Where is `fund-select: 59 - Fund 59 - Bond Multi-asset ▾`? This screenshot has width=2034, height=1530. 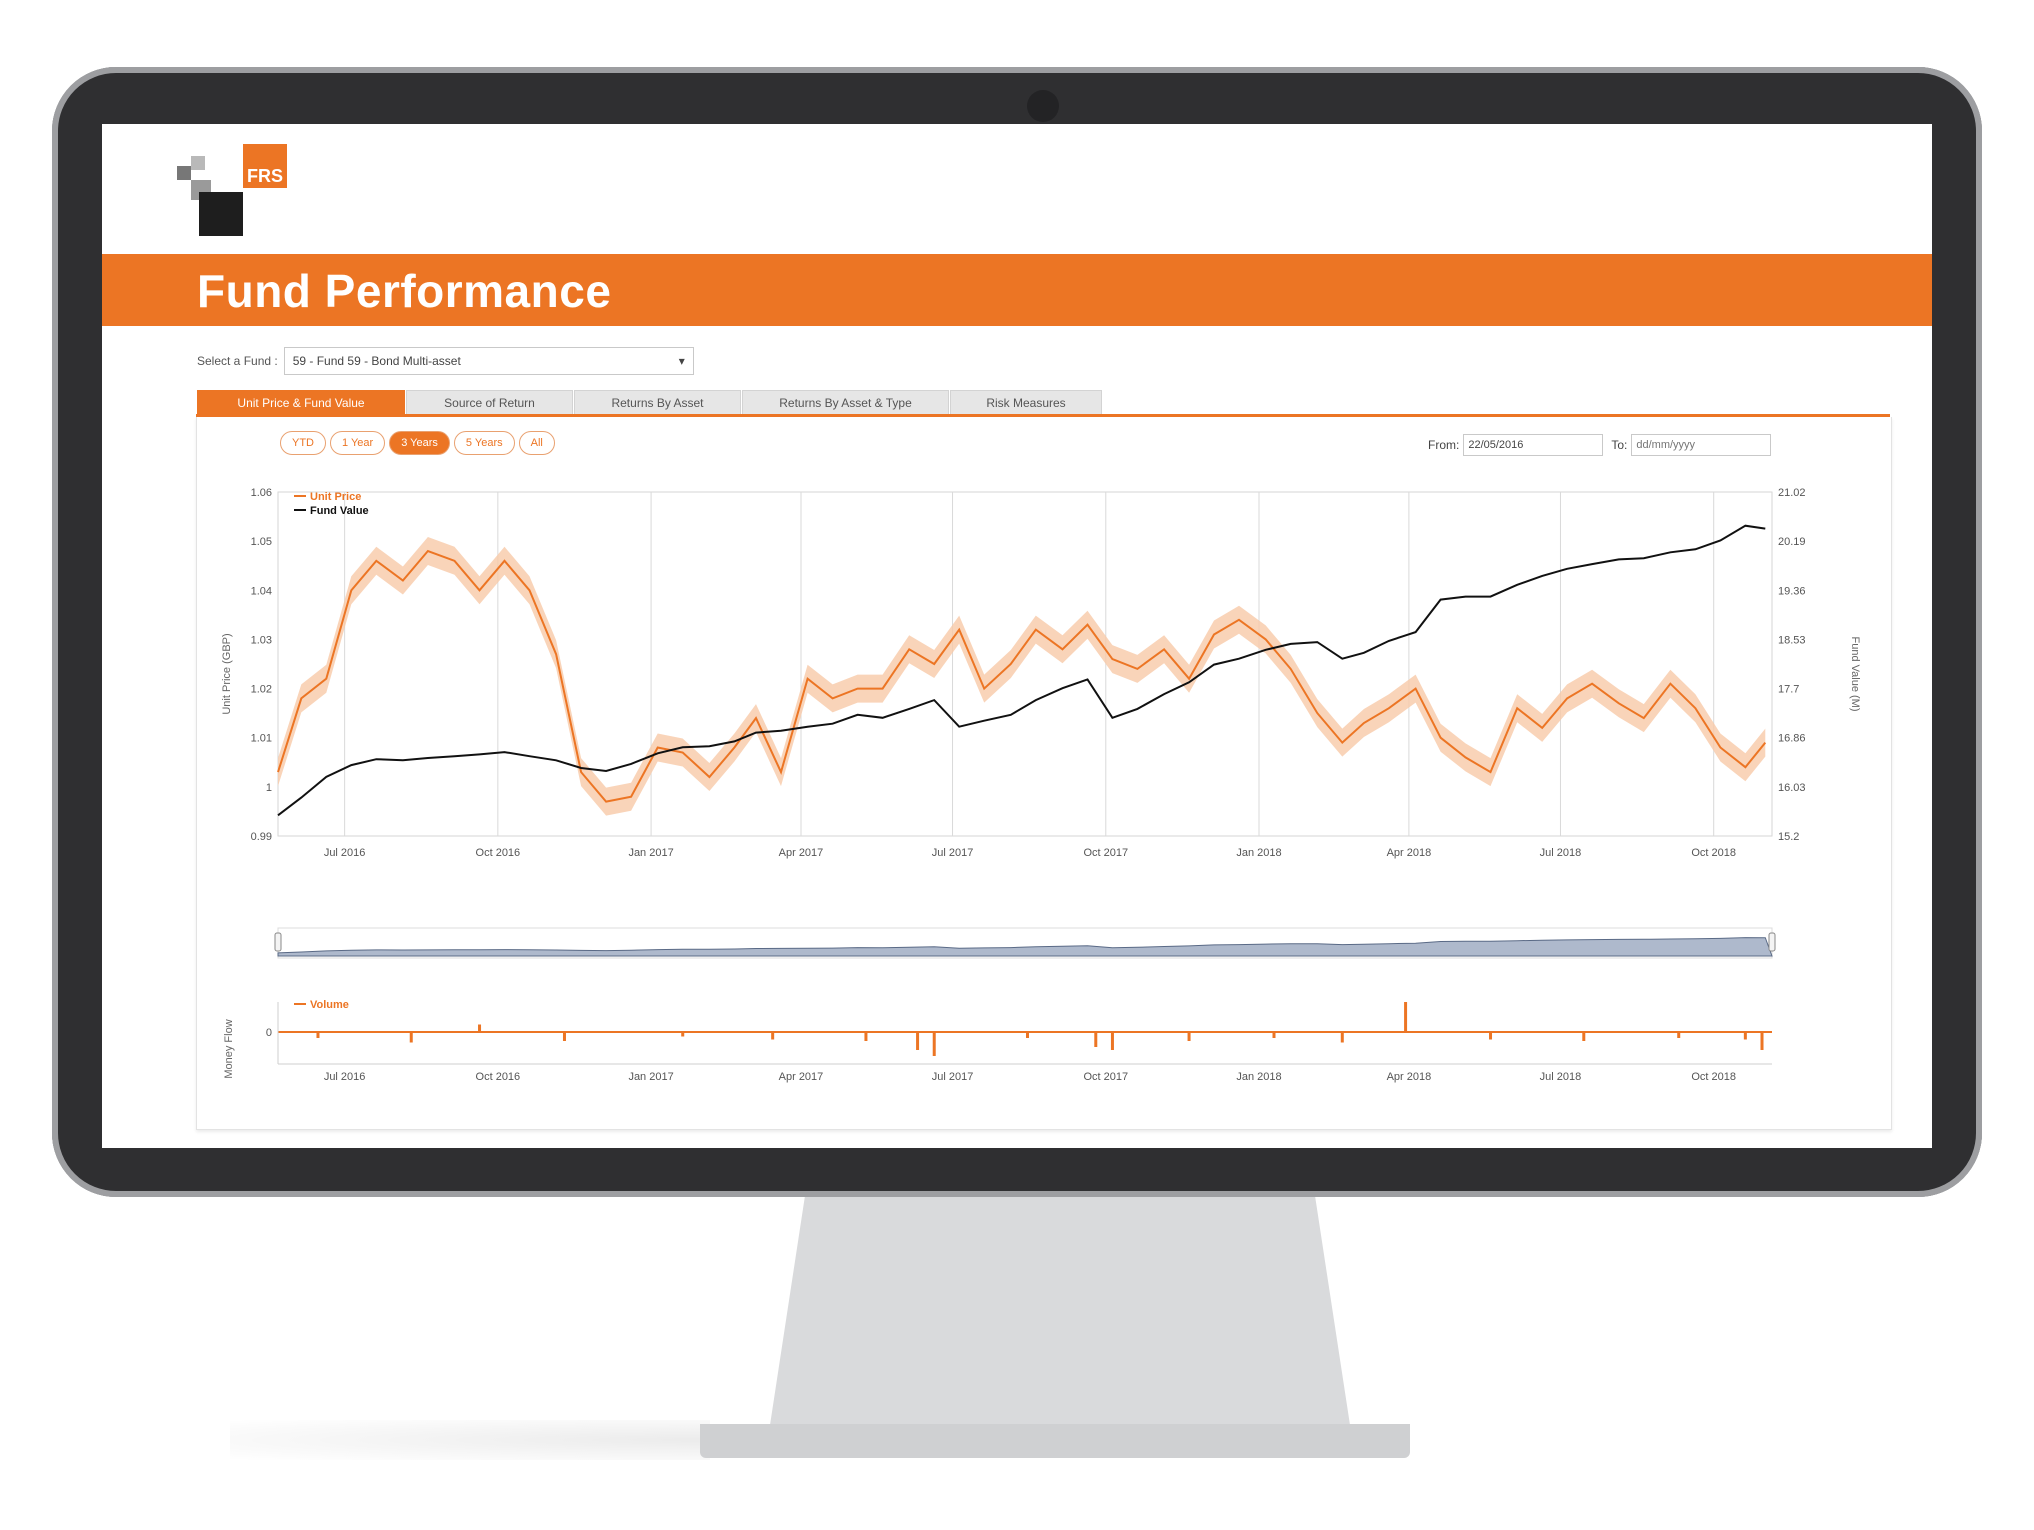 fund-select: 59 - Fund 59 - Bond Multi-asset ▾ is located at coordinates (488, 361).